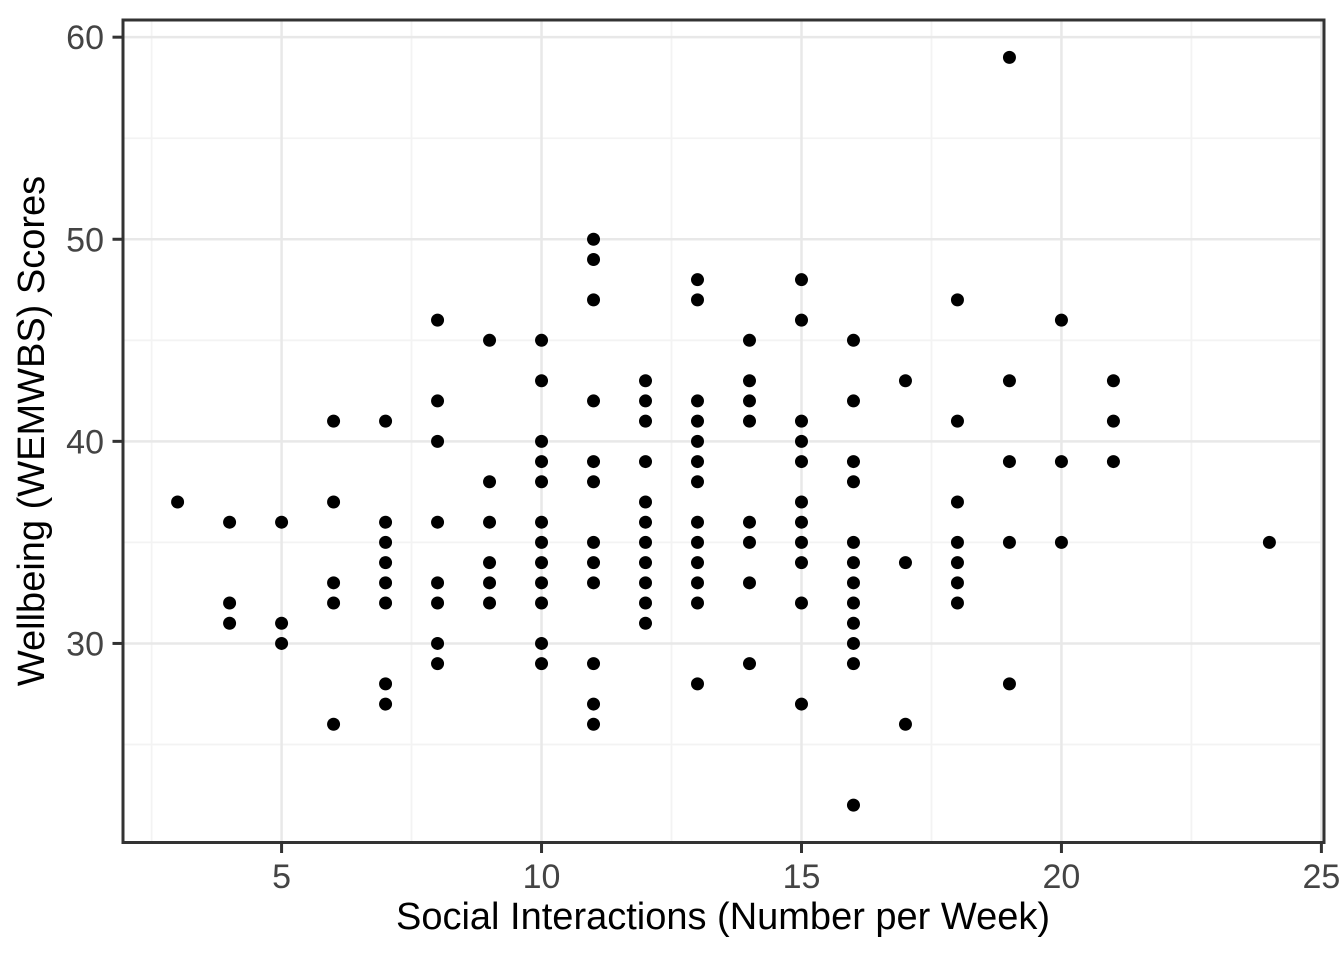 This screenshot has width=1344, height=960. What do you see at coordinates (723, 917) in the screenshot?
I see `x-axis-title: Social Interactions (Number per Week)` at bounding box center [723, 917].